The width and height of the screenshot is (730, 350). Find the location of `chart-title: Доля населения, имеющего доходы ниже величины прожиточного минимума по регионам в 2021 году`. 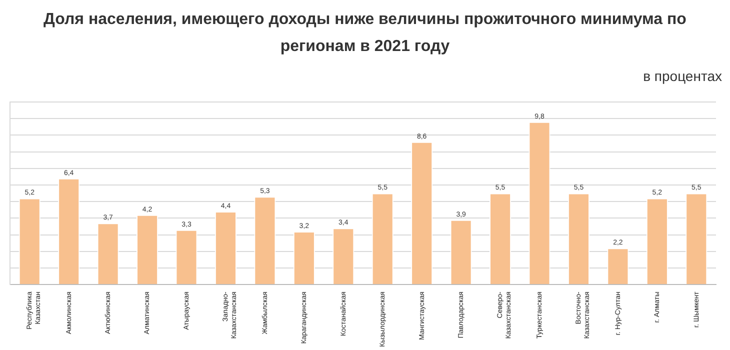

chart-title: Доля населения, имеющего доходы ниже величины прожиточного минимума по регионам в 2021 году is located at coordinates (365, 33).